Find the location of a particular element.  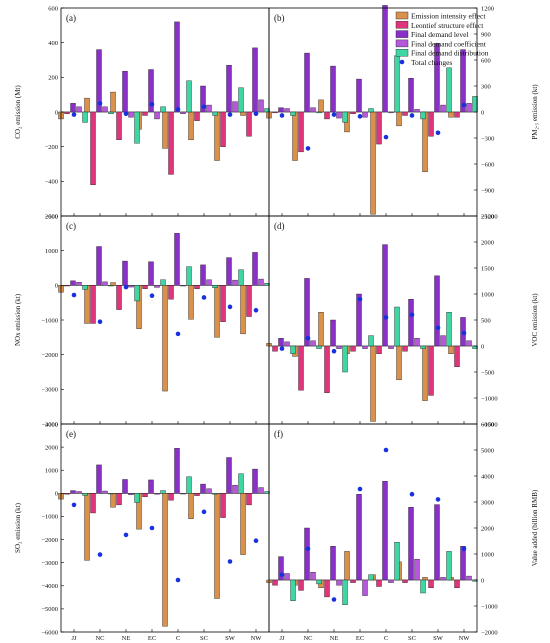

x-tick-label-SW: SW is located at coordinates (230, 638).